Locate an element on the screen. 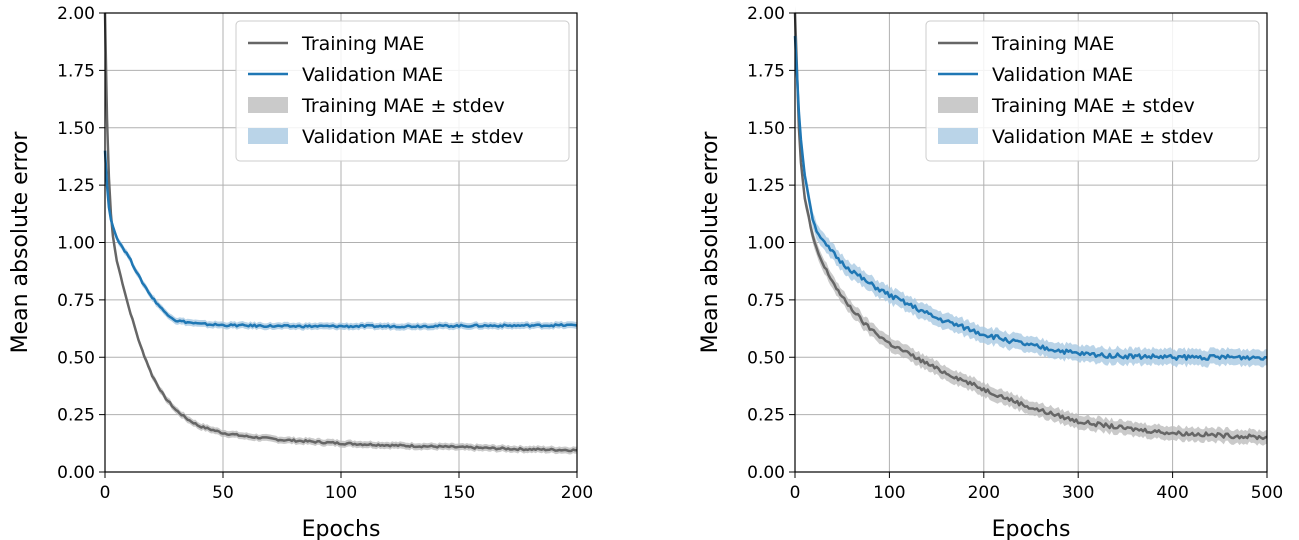 The height and width of the screenshot is (540, 1299). x-tick-label: 400 is located at coordinates (1172, 493).